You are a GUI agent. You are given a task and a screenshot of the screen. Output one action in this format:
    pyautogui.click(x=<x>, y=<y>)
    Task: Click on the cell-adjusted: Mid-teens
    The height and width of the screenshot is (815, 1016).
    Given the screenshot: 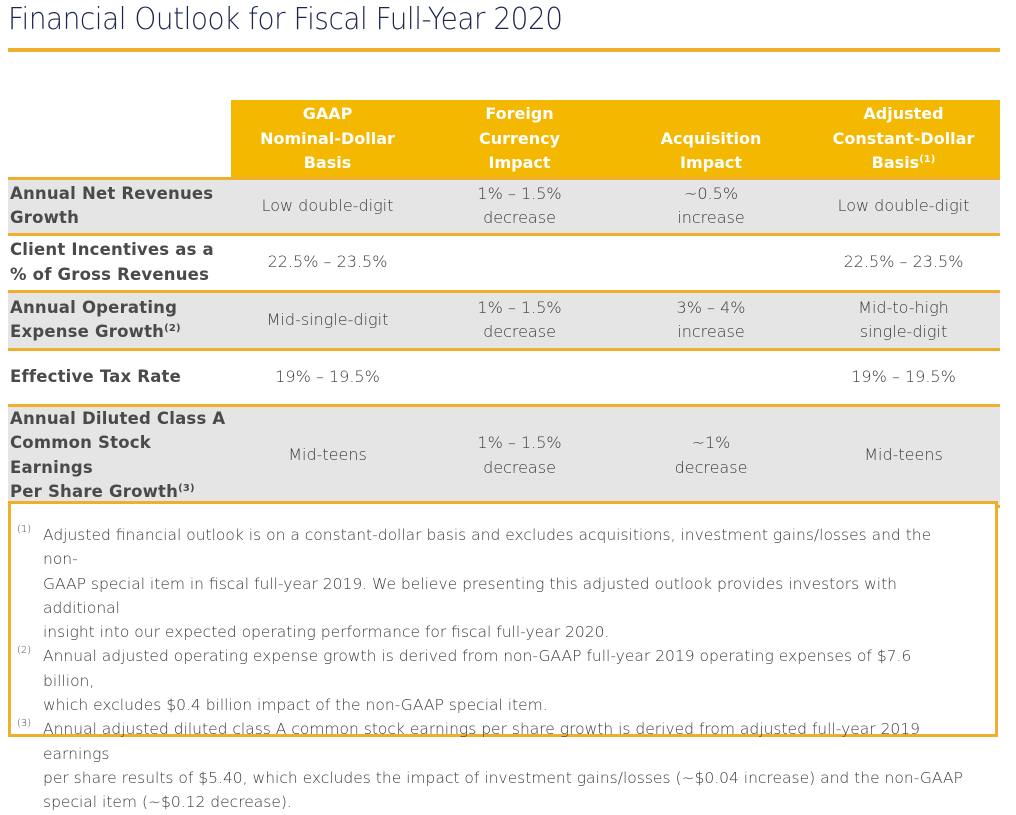 What is the action you would take?
    pyautogui.click(x=903, y=455)
    